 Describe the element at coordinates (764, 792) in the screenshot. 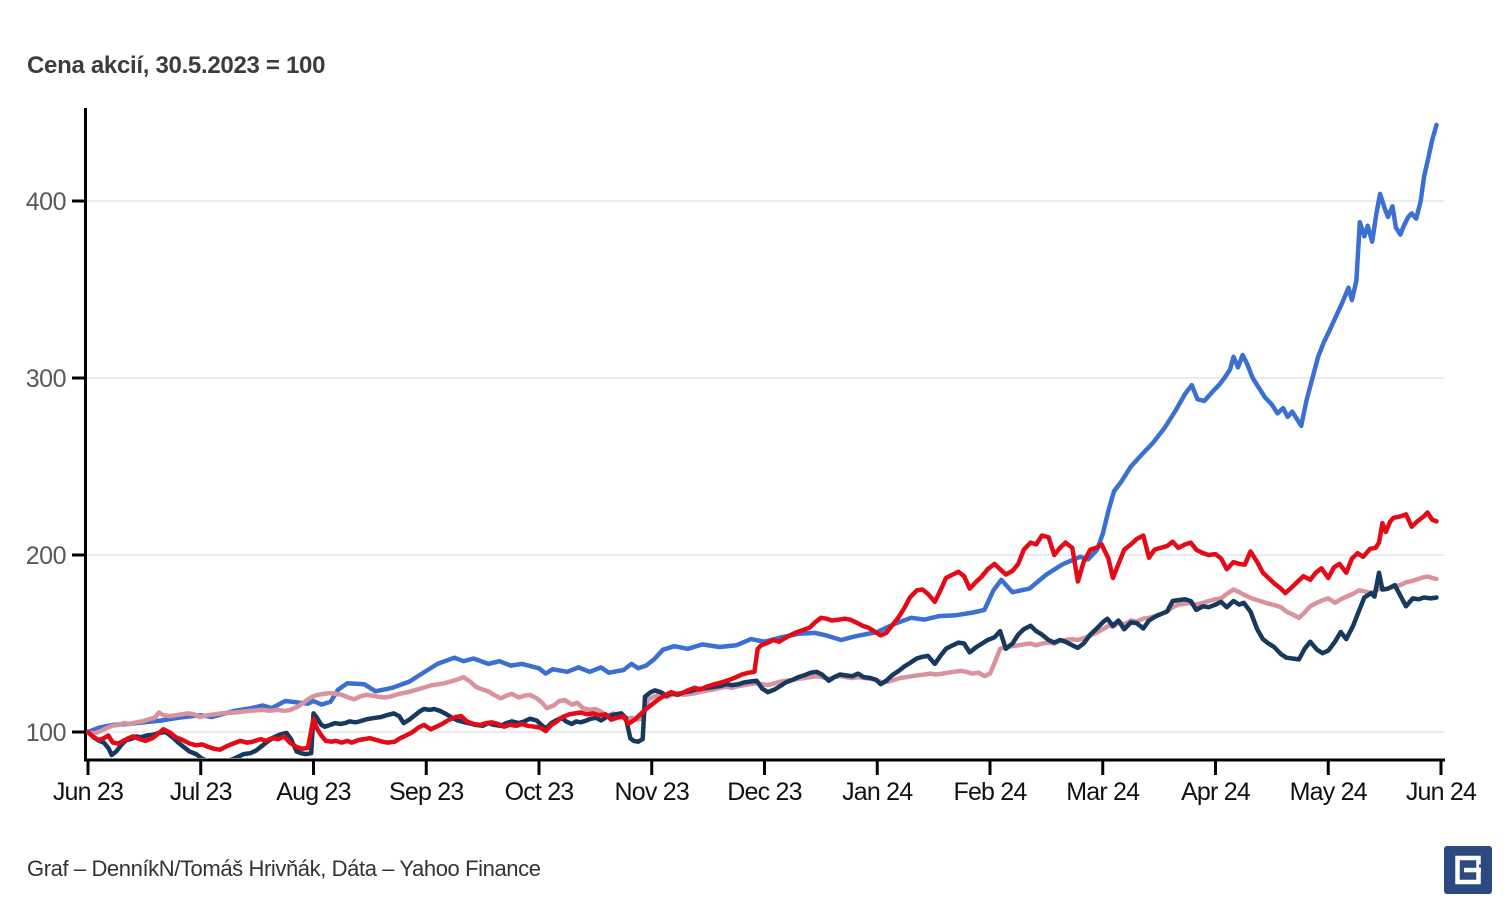

I see `x-axis-tick-label: Dec 23` at that location.